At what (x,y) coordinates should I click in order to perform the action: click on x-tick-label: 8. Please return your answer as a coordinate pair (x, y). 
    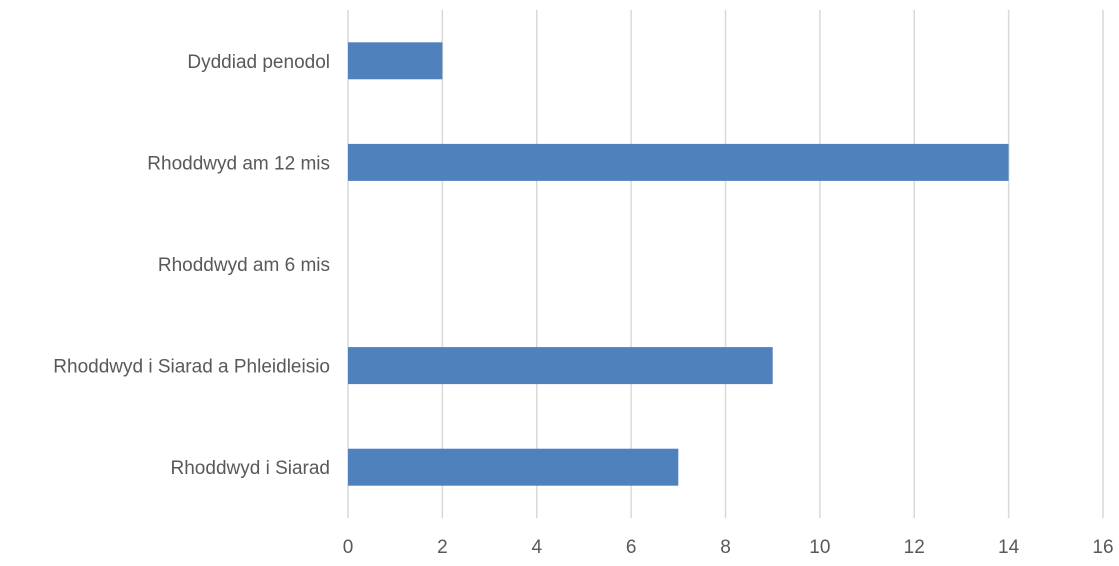
    Looking at the image, I should click on (725, 547).